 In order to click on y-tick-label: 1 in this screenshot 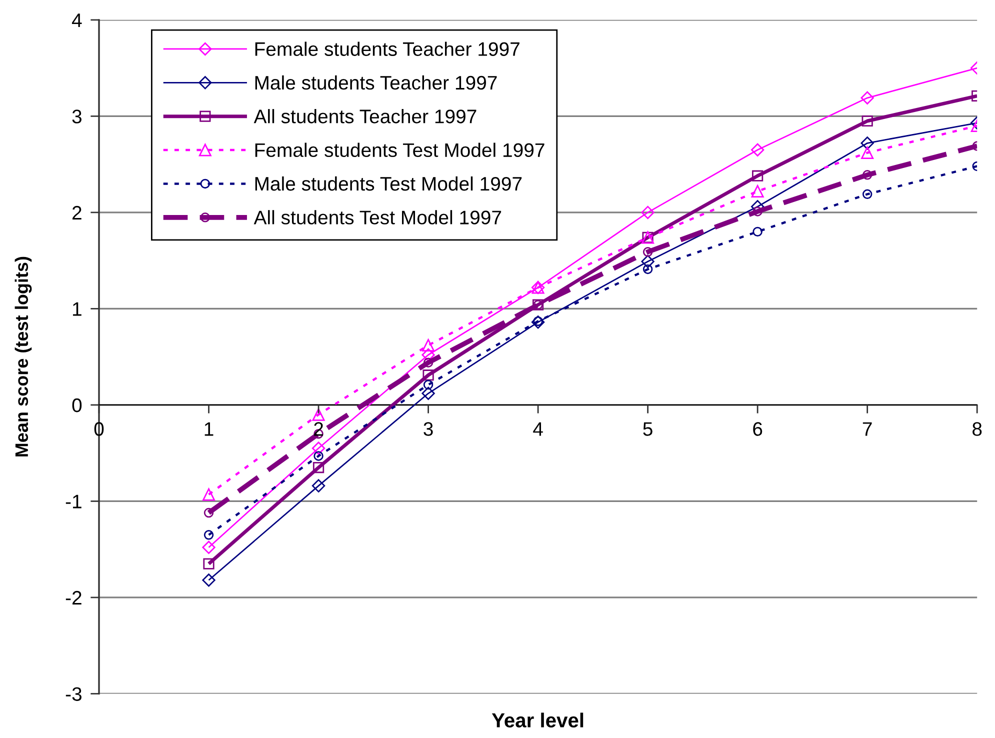, I will do `click(77, 309)`.